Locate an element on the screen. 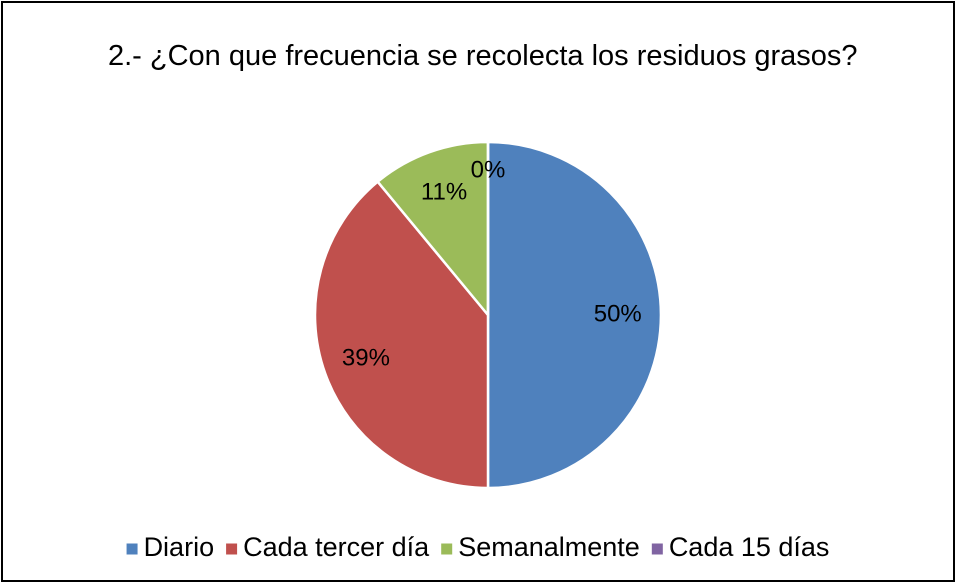 The width and height of the screenshot is (956, 583). data-label: 39% is located at coordinates (366, 357).